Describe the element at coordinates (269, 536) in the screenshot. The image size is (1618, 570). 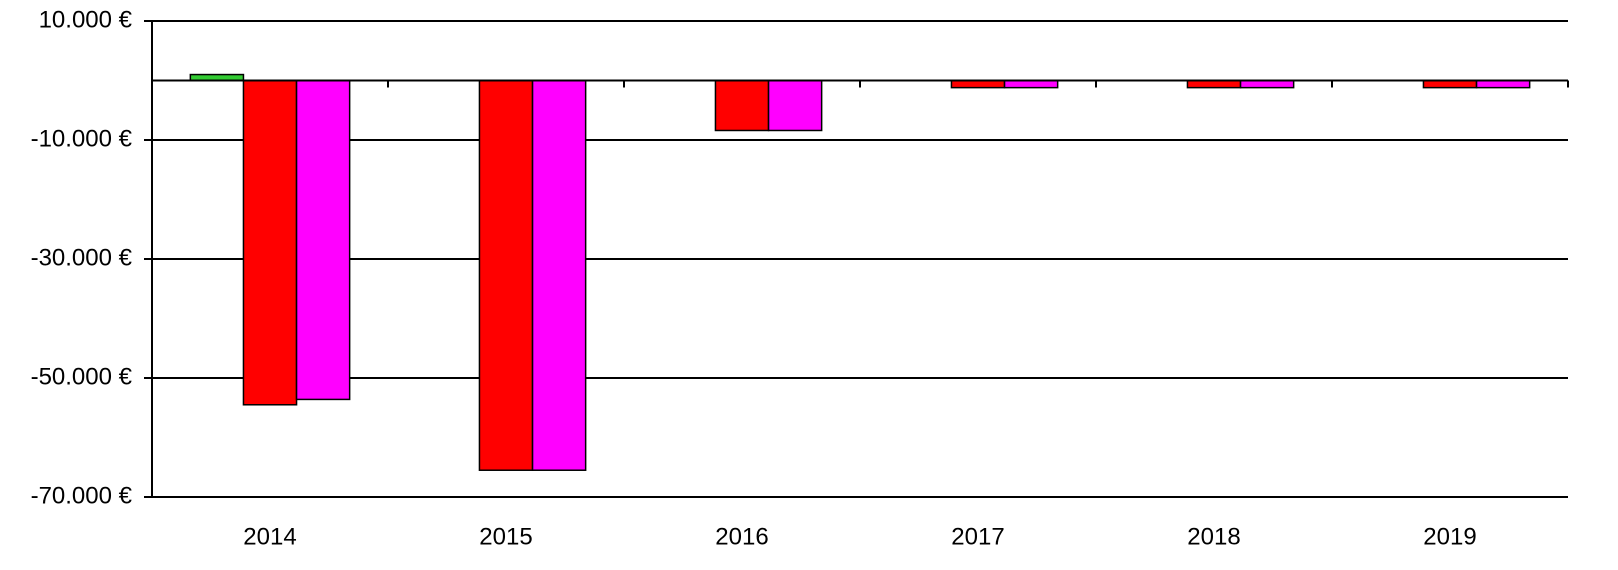
I see `x-tick-label: 2014` at that location.